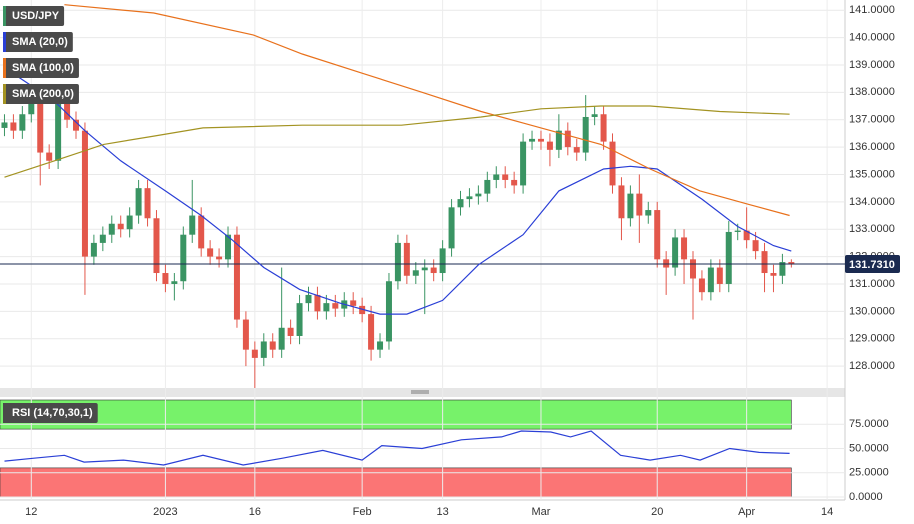  Describe the element at coordinates (420, 392) in the screenshot. I see `divider-grip` at that location.